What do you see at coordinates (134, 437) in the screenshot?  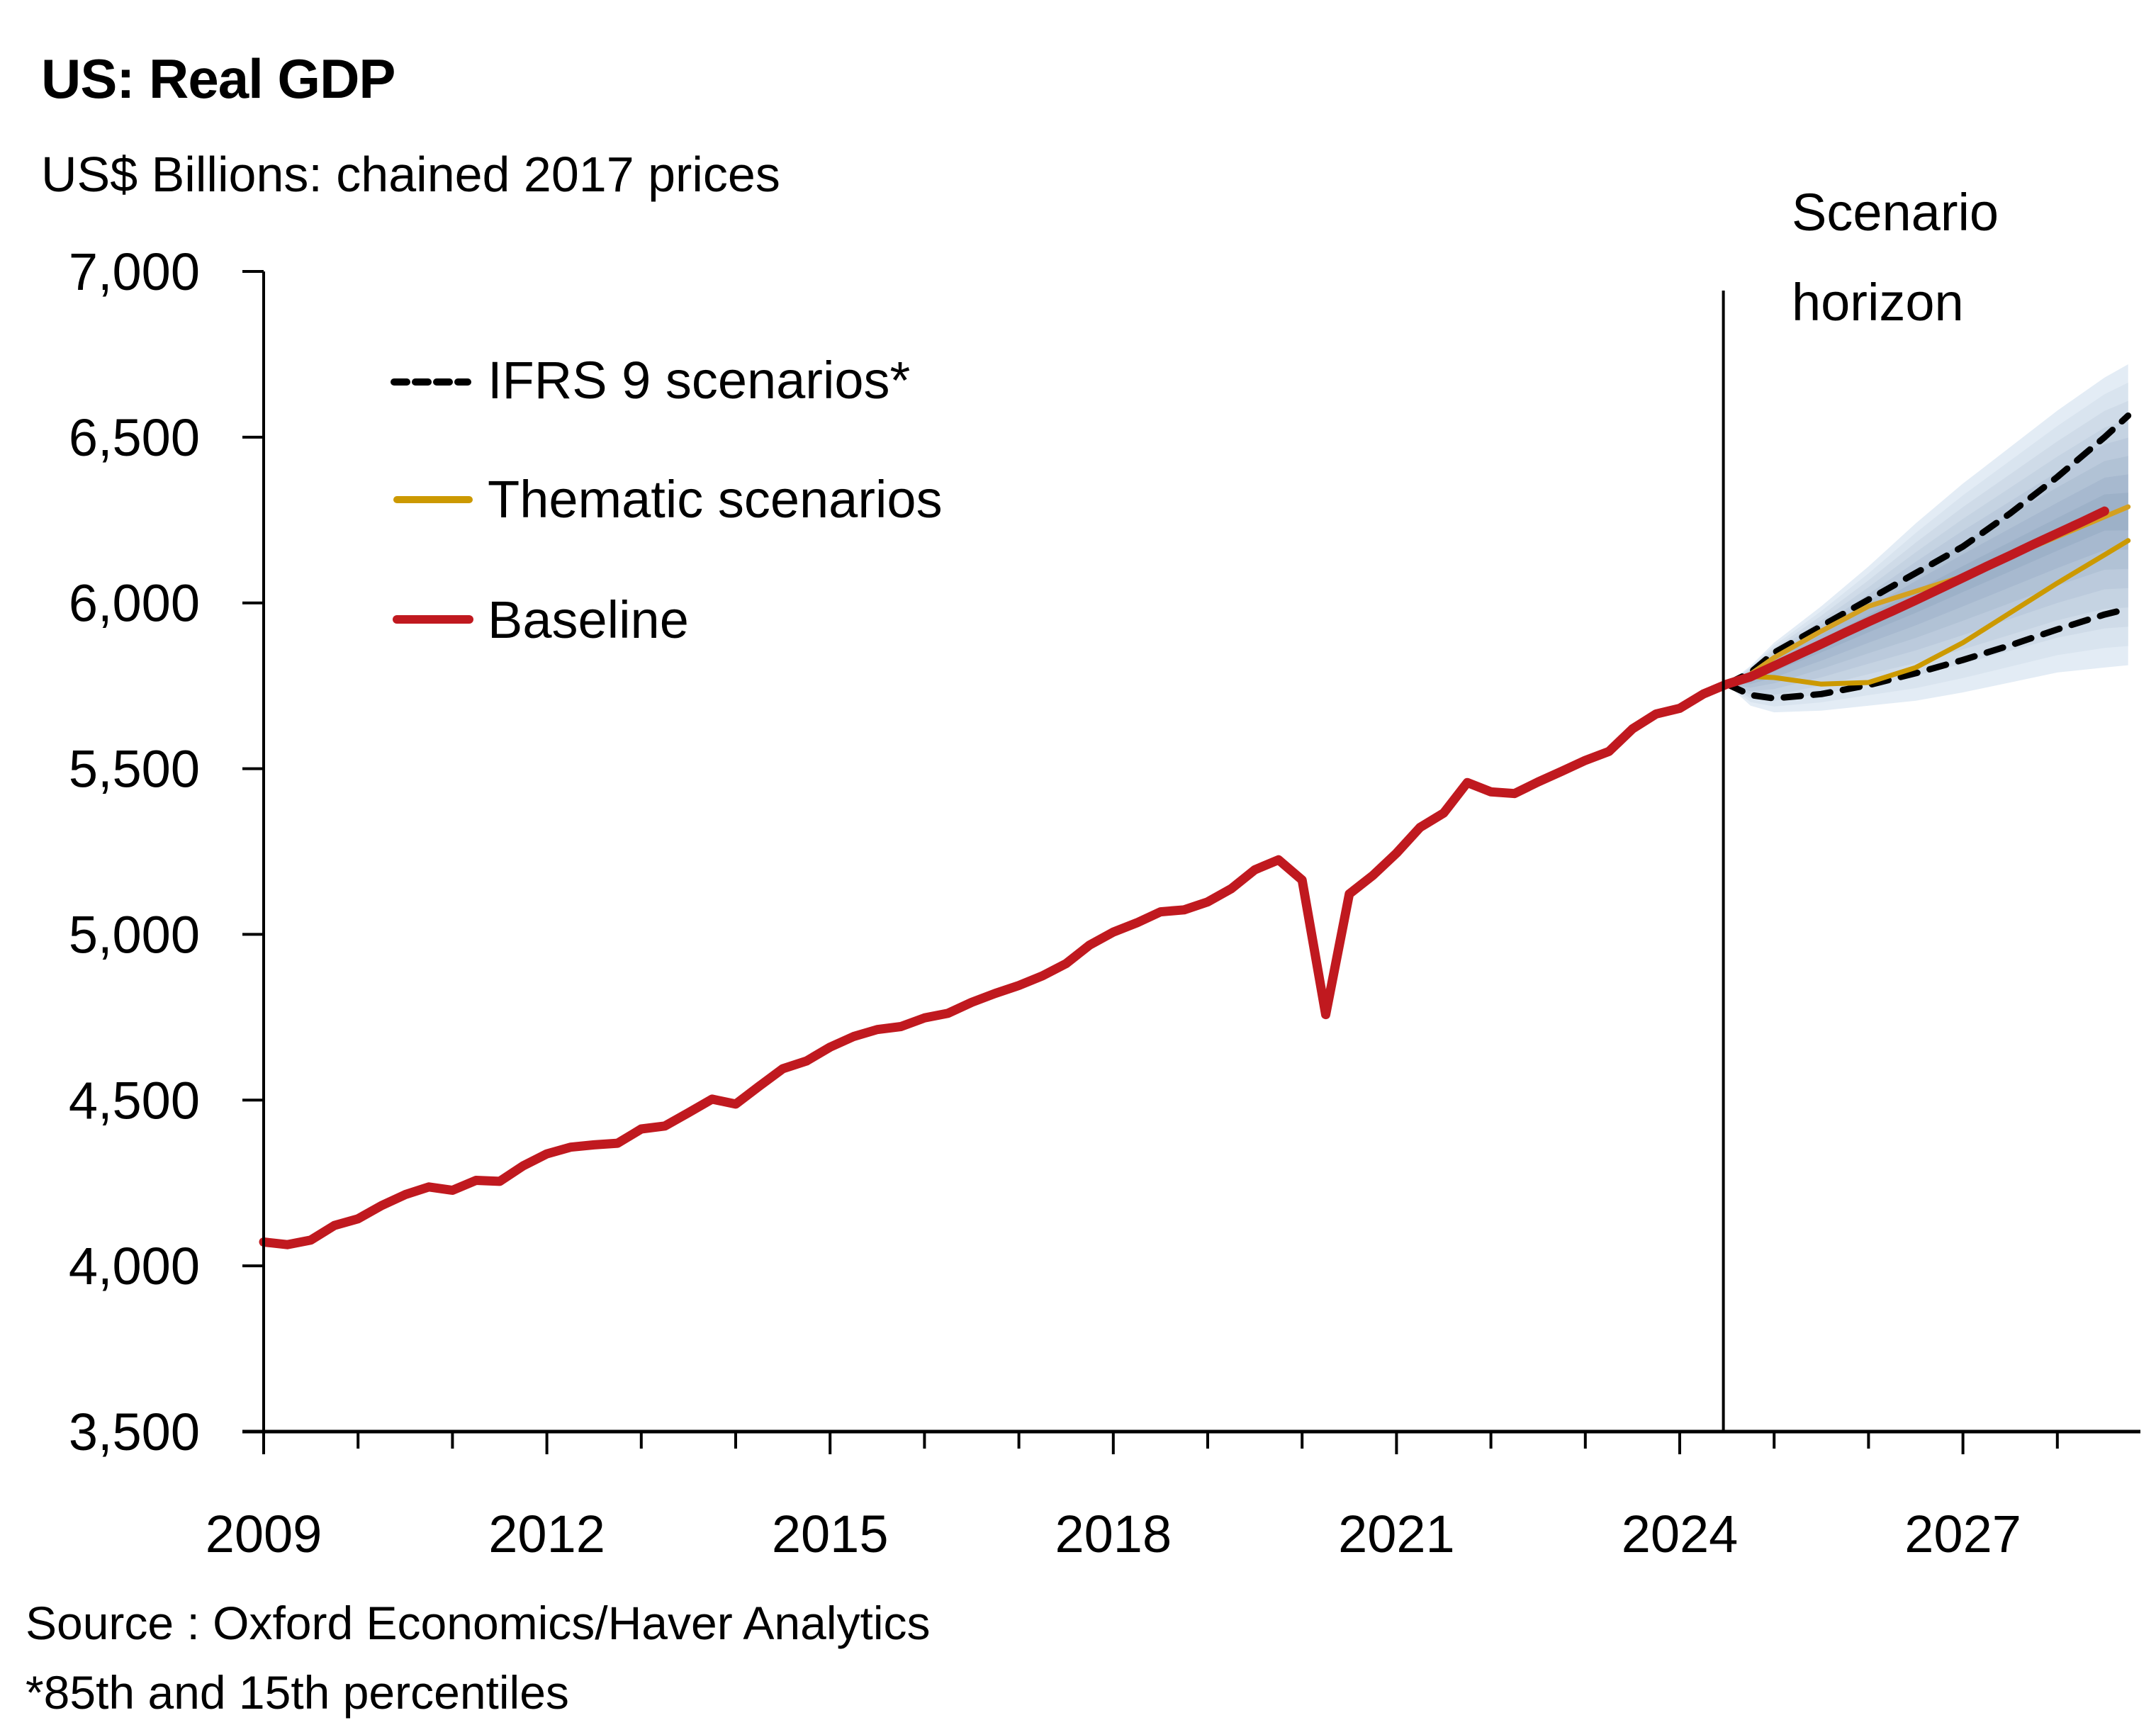 I see `y-tick-label: 6,500` at bounding box center [134, 437].